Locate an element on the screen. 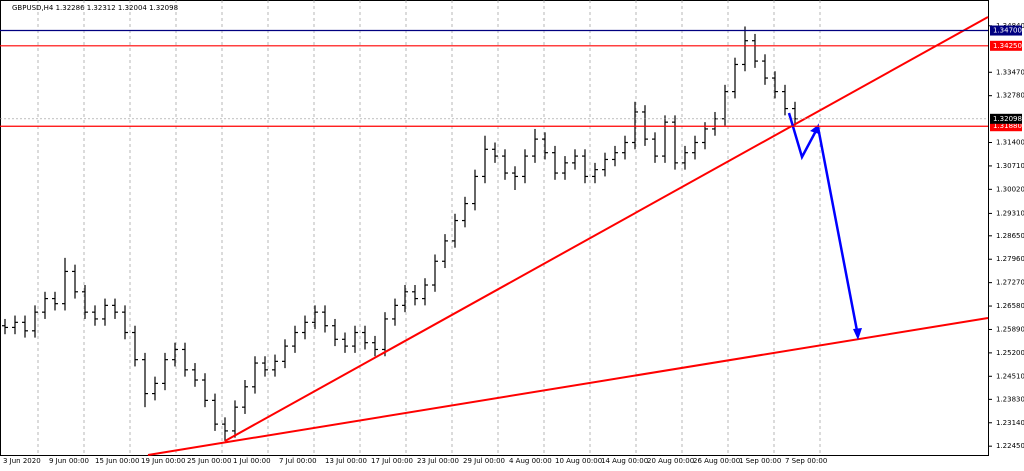  y-tick-label: 1.27960 is located at coordinates (1010, 259).